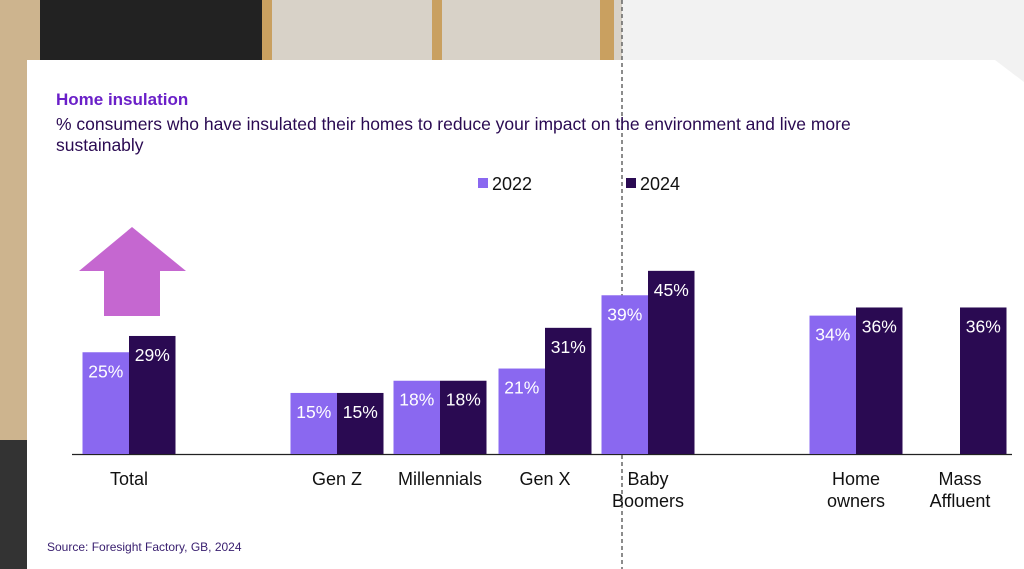  What do you see at coordinates (624, 314) in the screenshot?
I see `value-label: 39%` at bounding box center [624, 314].